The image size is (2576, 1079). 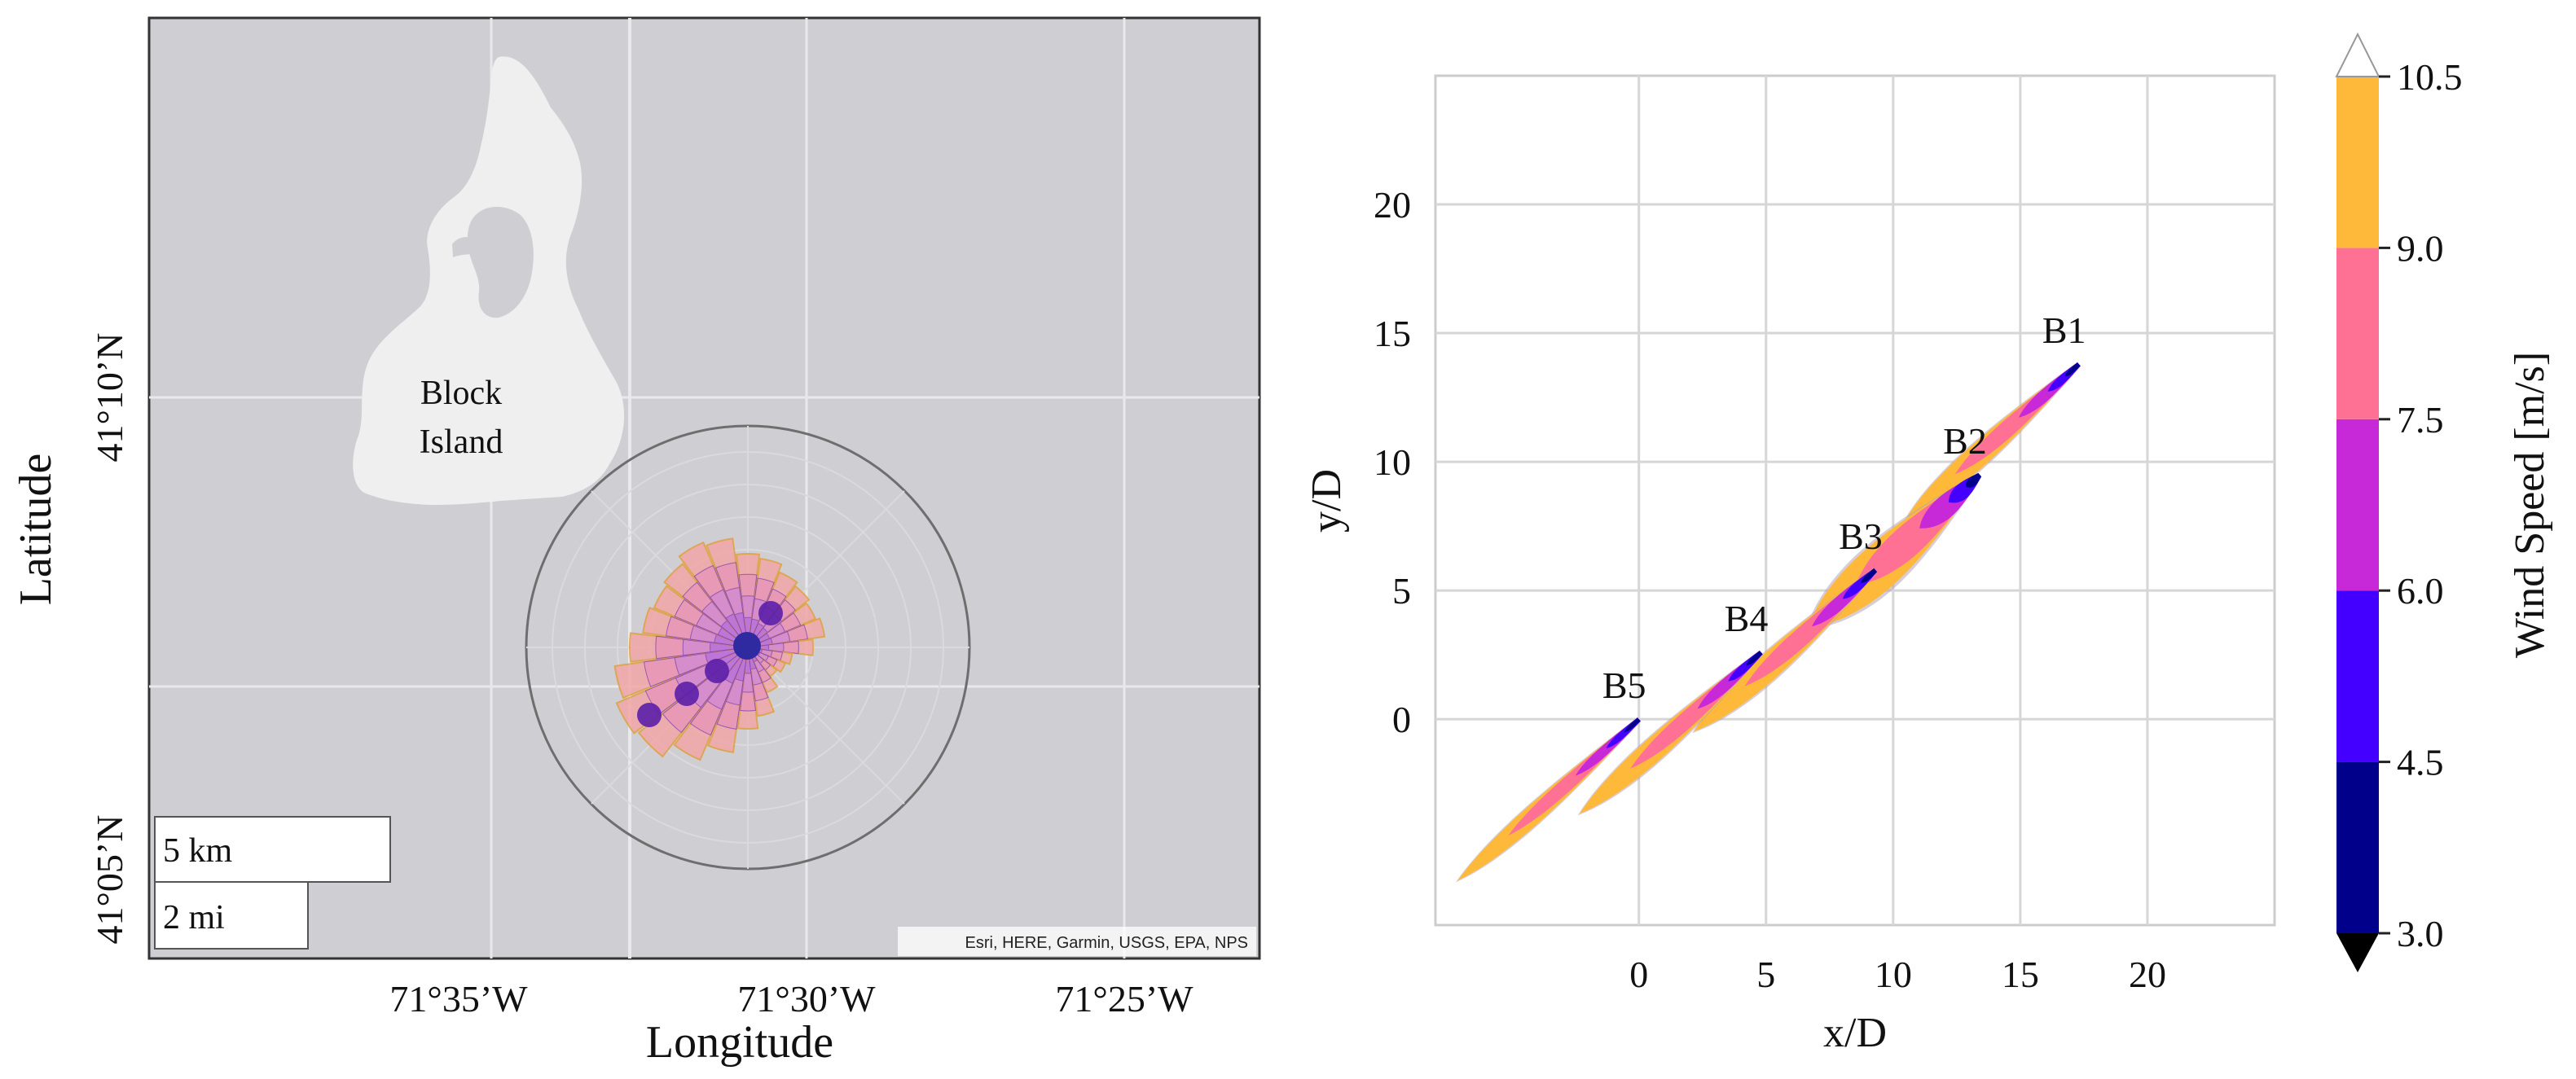 What do you see at coordinates (1624, 685) in the screenshot?
I see `turbine-label-b5: B5` at bounding box center [1624, 685].